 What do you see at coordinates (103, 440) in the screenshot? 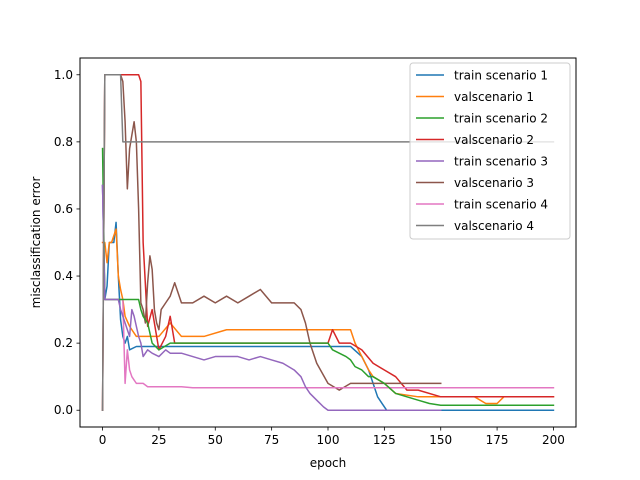
I see `x-tick-label: 0` at bounding box center [103, 440].